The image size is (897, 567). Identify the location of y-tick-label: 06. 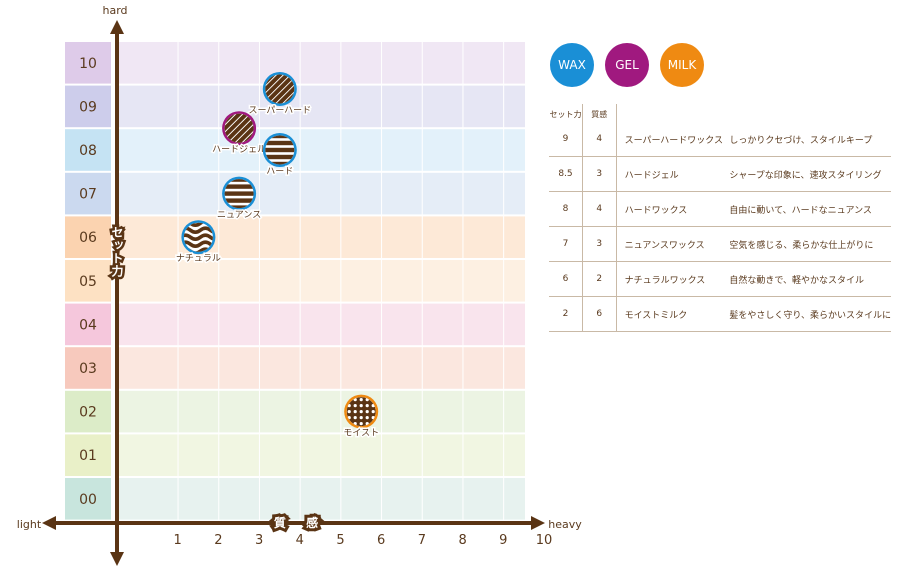
(88, 238).